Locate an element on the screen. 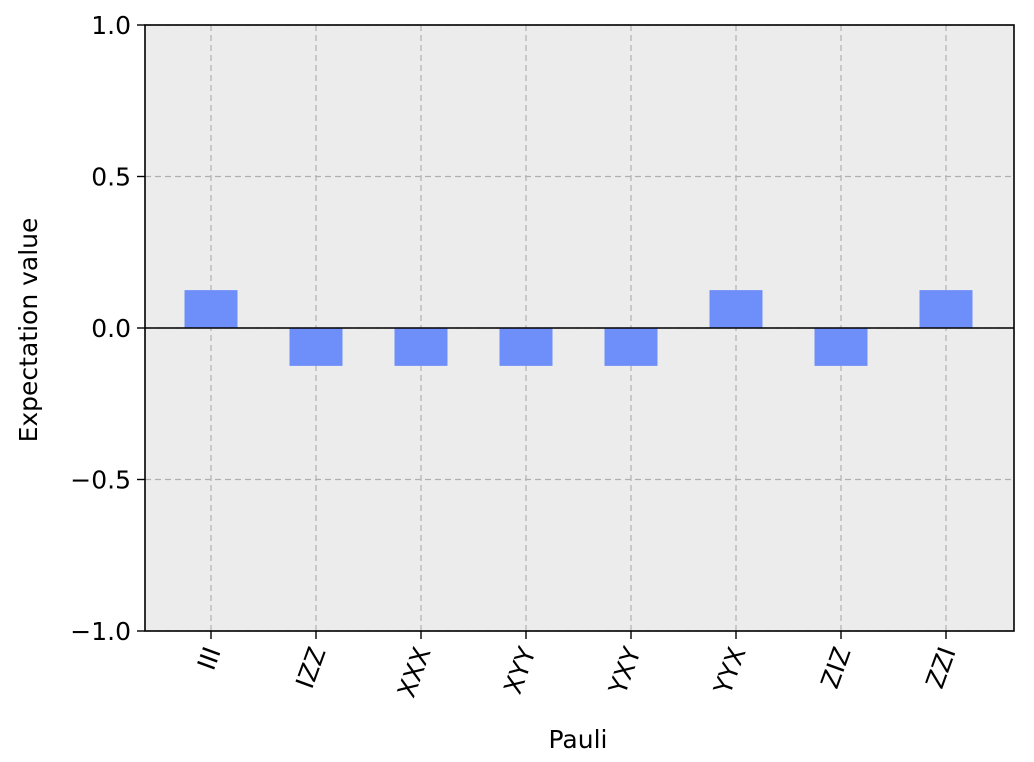  bars is located at coordinates (578, 328).